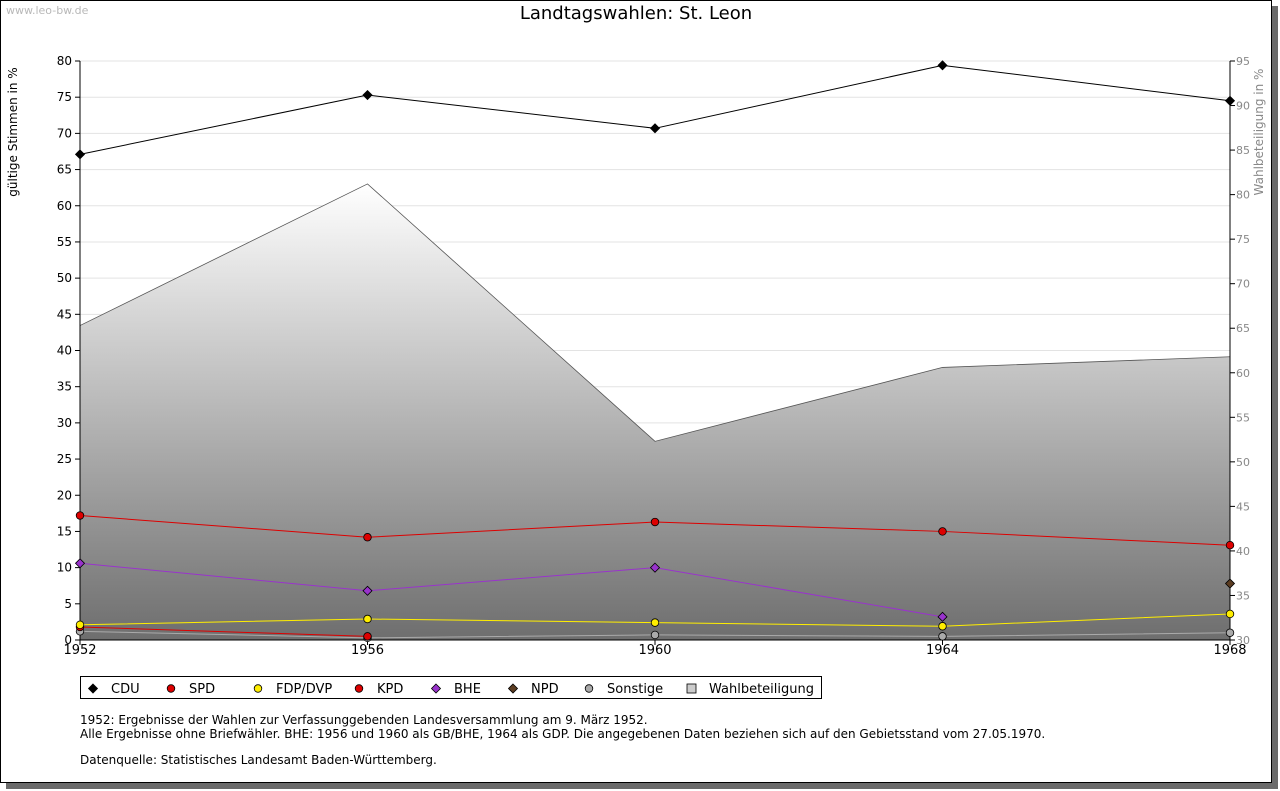 This screenshot has width=1280, height=791. What do you see at coordinates (467, 689) in the screenshot?
I see `legend-label-bhe: BHE` at bounding box center [467, 689].